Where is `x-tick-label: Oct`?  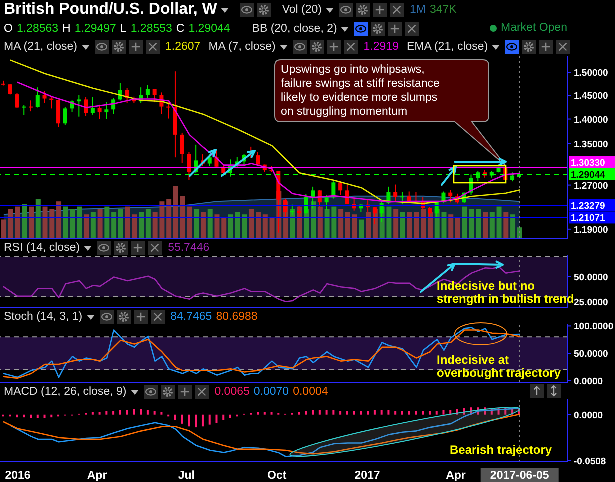 x-tick-label: Oct is located at coordinates (277, 476).